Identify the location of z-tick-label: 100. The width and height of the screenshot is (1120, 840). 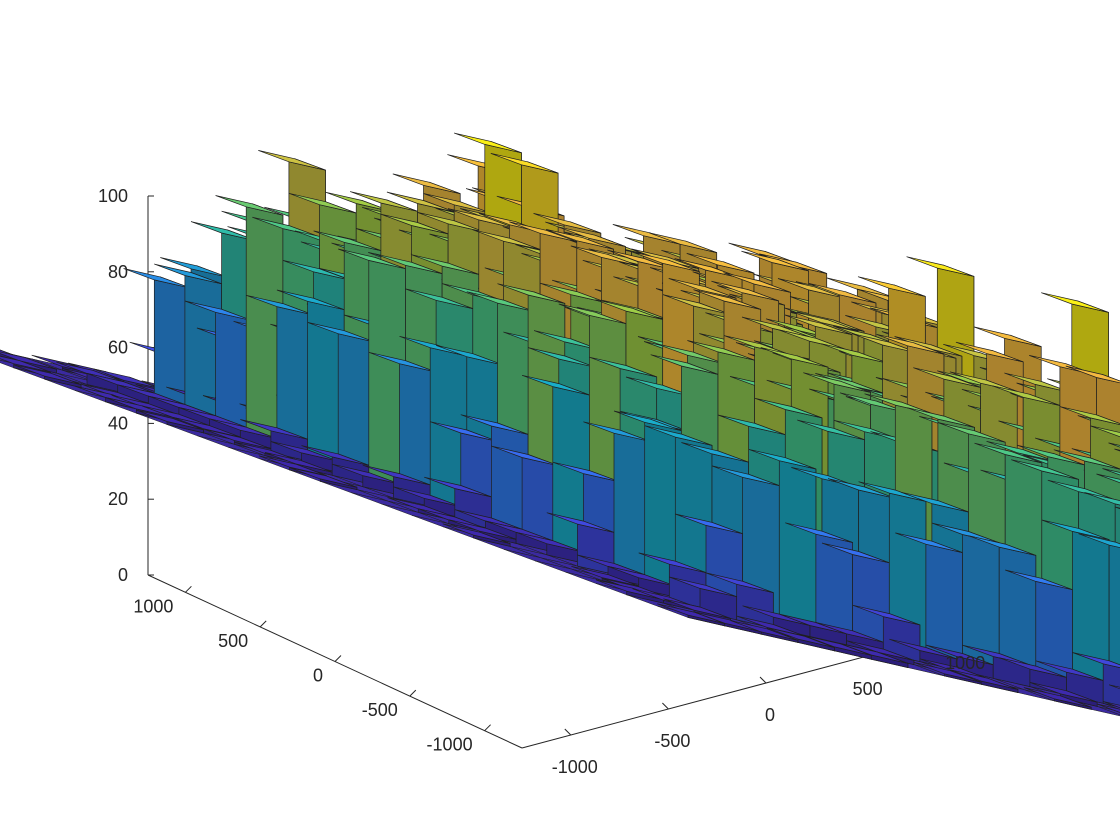
(113, 196).